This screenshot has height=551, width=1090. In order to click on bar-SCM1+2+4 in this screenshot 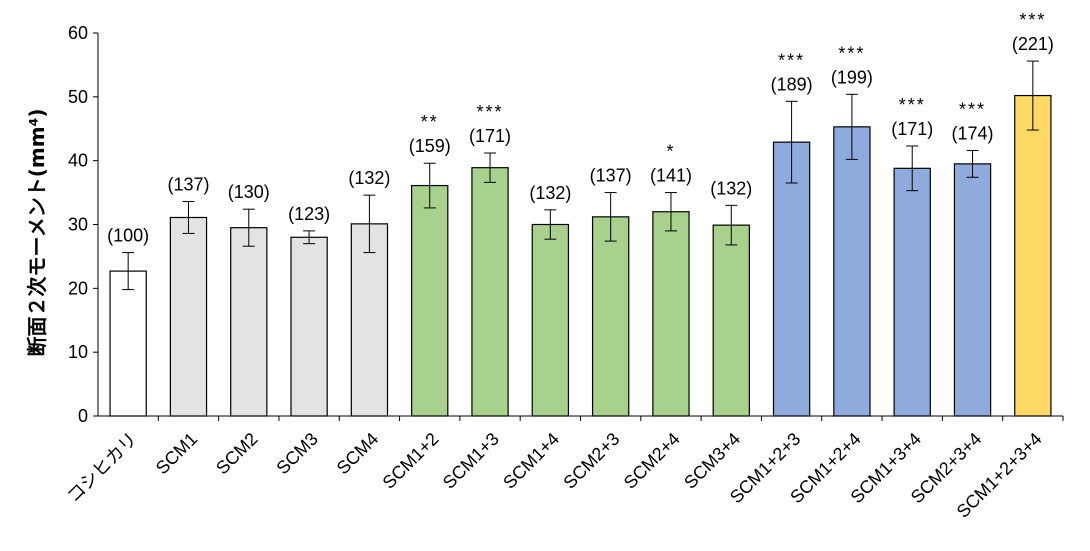, I will do `click(852, 271)`.